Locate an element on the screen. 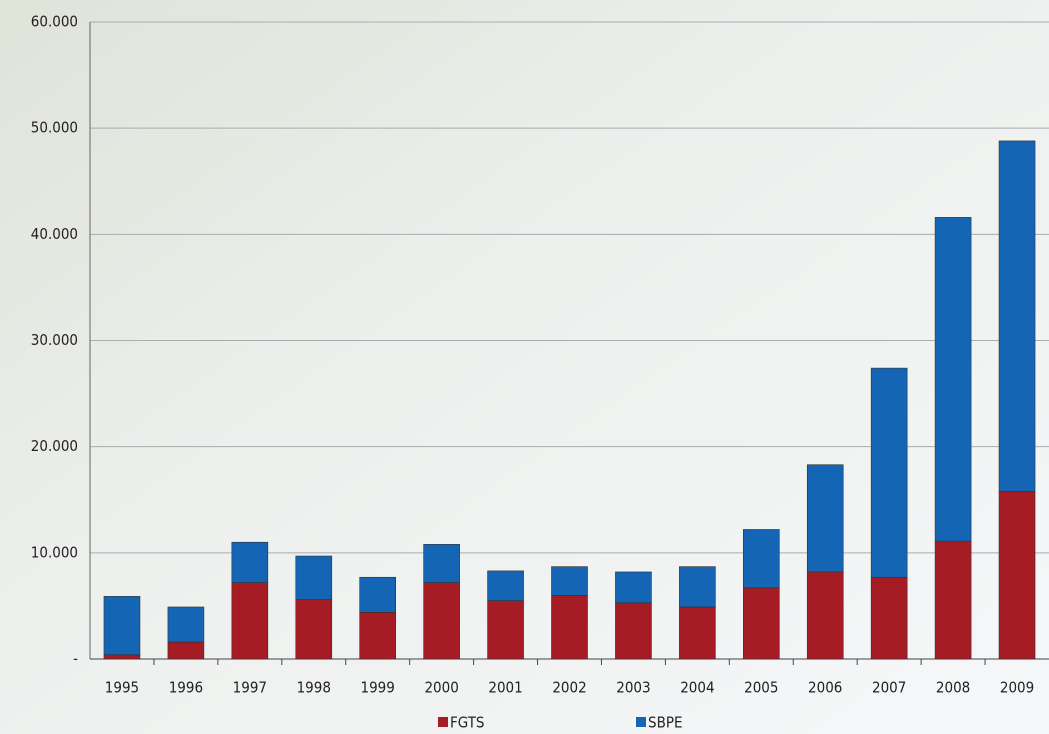 Image resolution: width=1049 pixels, height=734 pixels. x-tick-label: 2004 is located at coordinates (697, 688).